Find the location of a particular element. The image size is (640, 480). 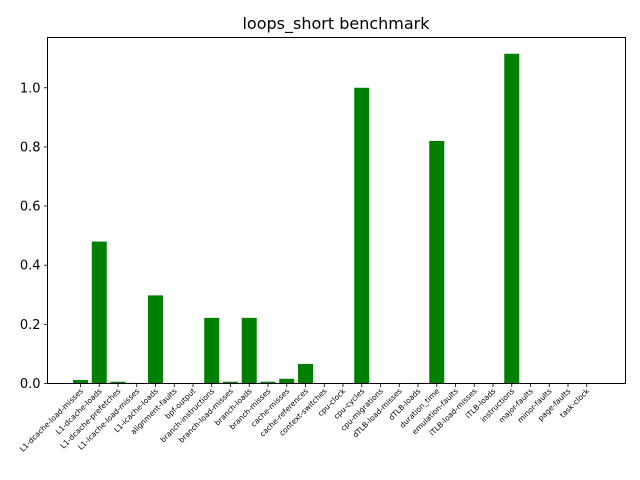

bar-L1-dcache-load-misses is located at coordinates (80, 381).